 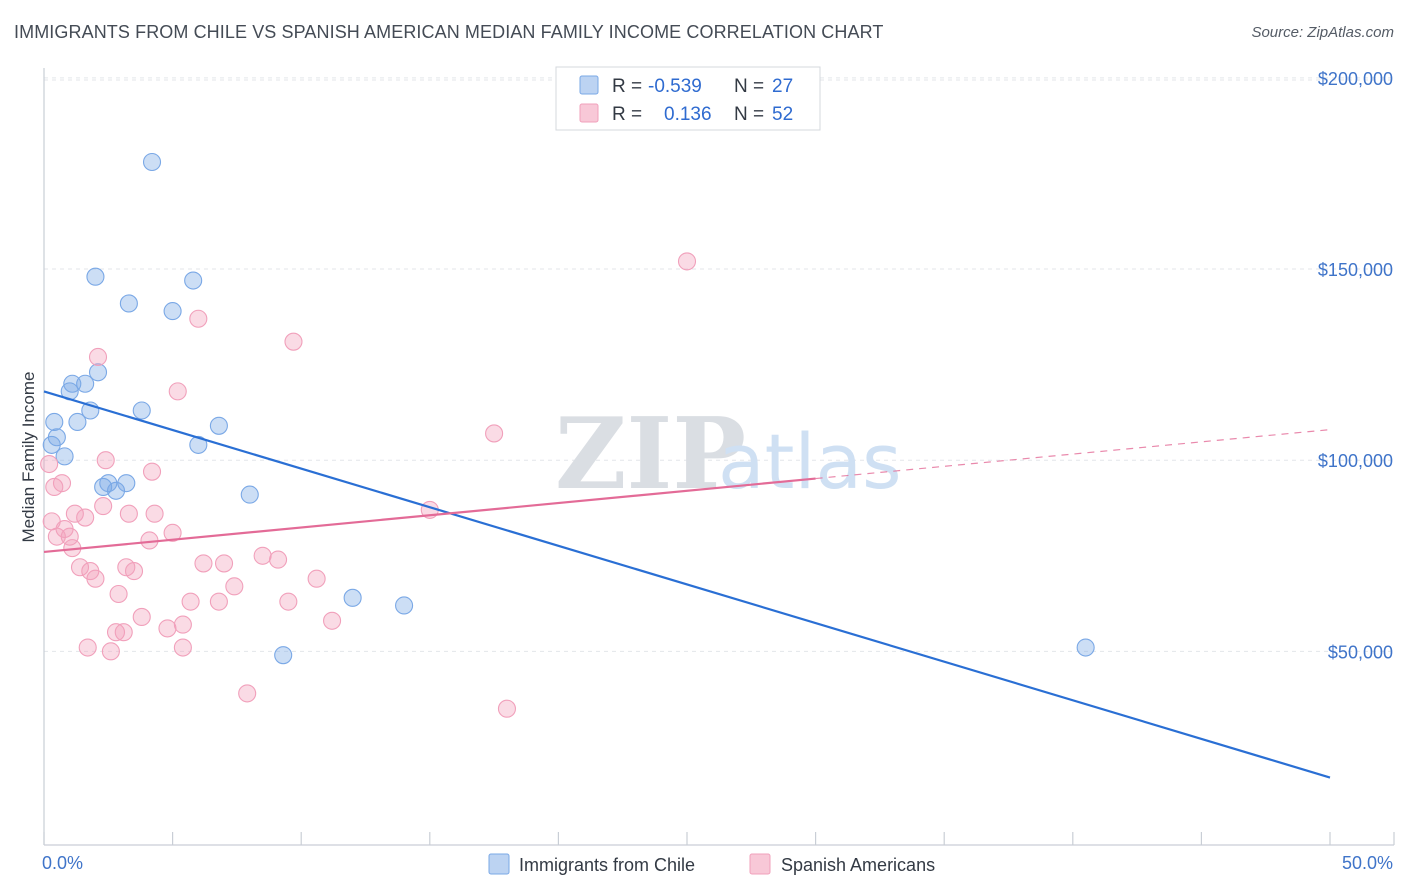 What do you see at coordinates (688, 114) in the screenshot?
I see `legend-r-value-spanish: 0.136` at bounding box center [688, 114].